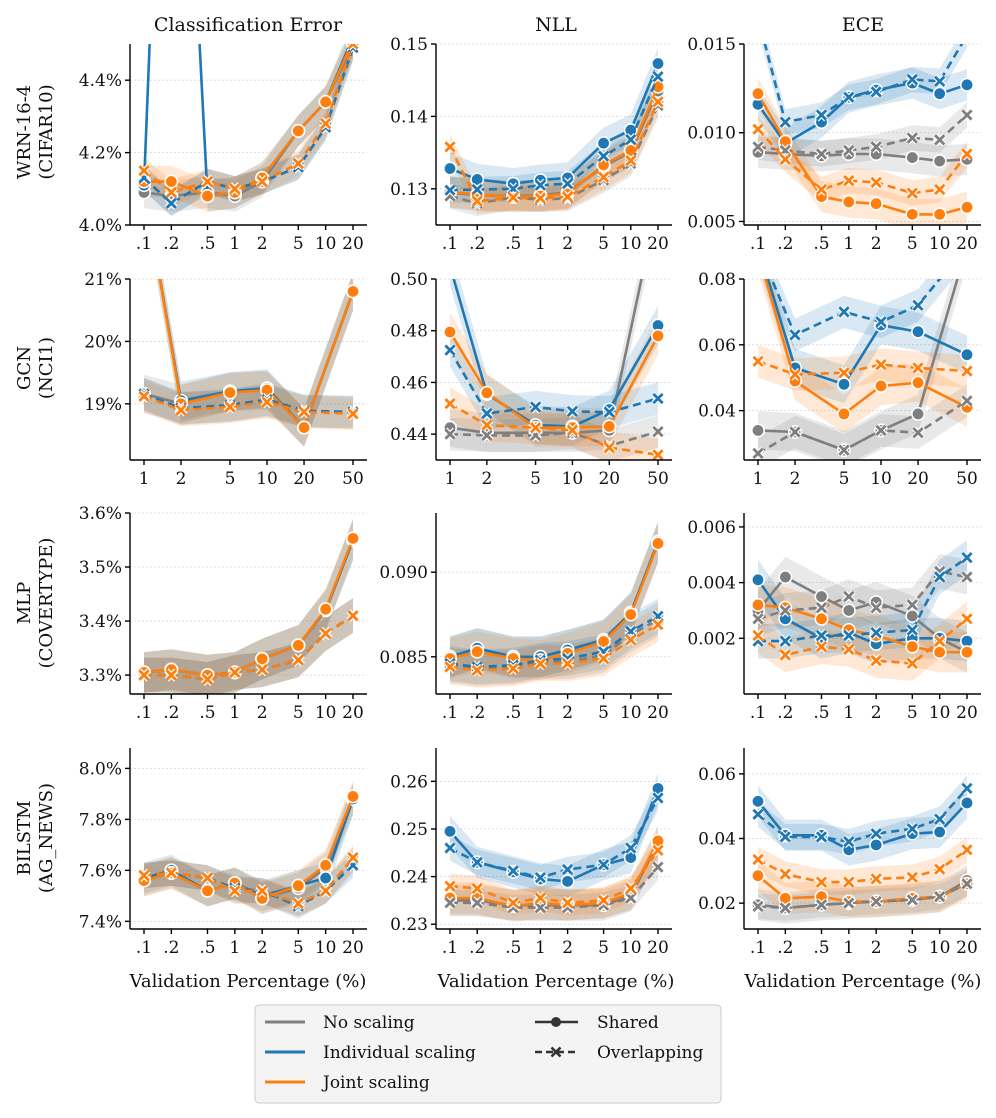 This screenshot has height=1118, width=996. What do you see at coordinates (711, 222) in the screenshot?
I see `y-tick-label: 0.005` at bounding box center [711, 222].